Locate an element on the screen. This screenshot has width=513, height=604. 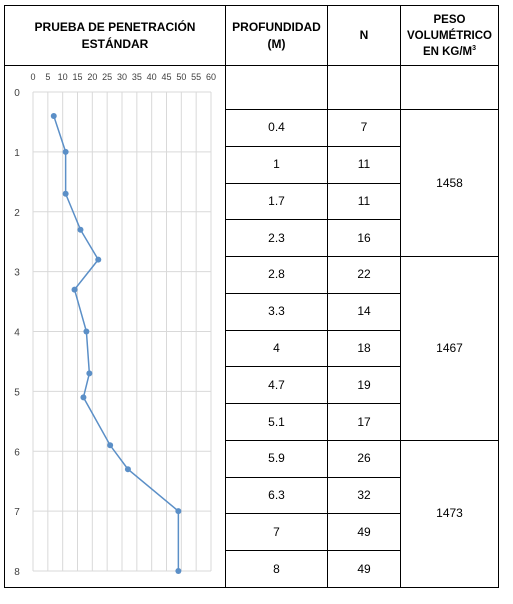
y-tick-label: 5 is located at coordinates (17, 392).